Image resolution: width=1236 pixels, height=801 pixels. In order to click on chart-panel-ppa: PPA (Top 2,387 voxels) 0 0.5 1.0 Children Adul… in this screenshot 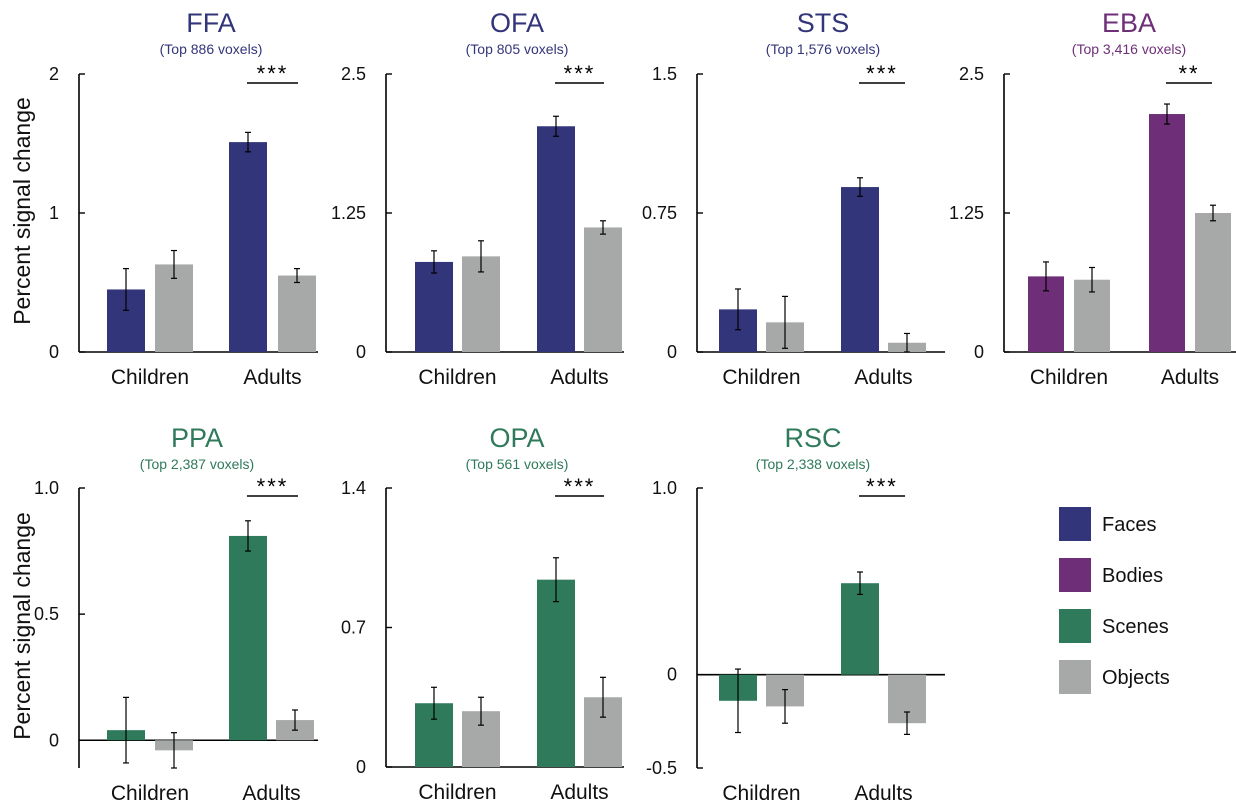, I will do `click(163, 612)`.